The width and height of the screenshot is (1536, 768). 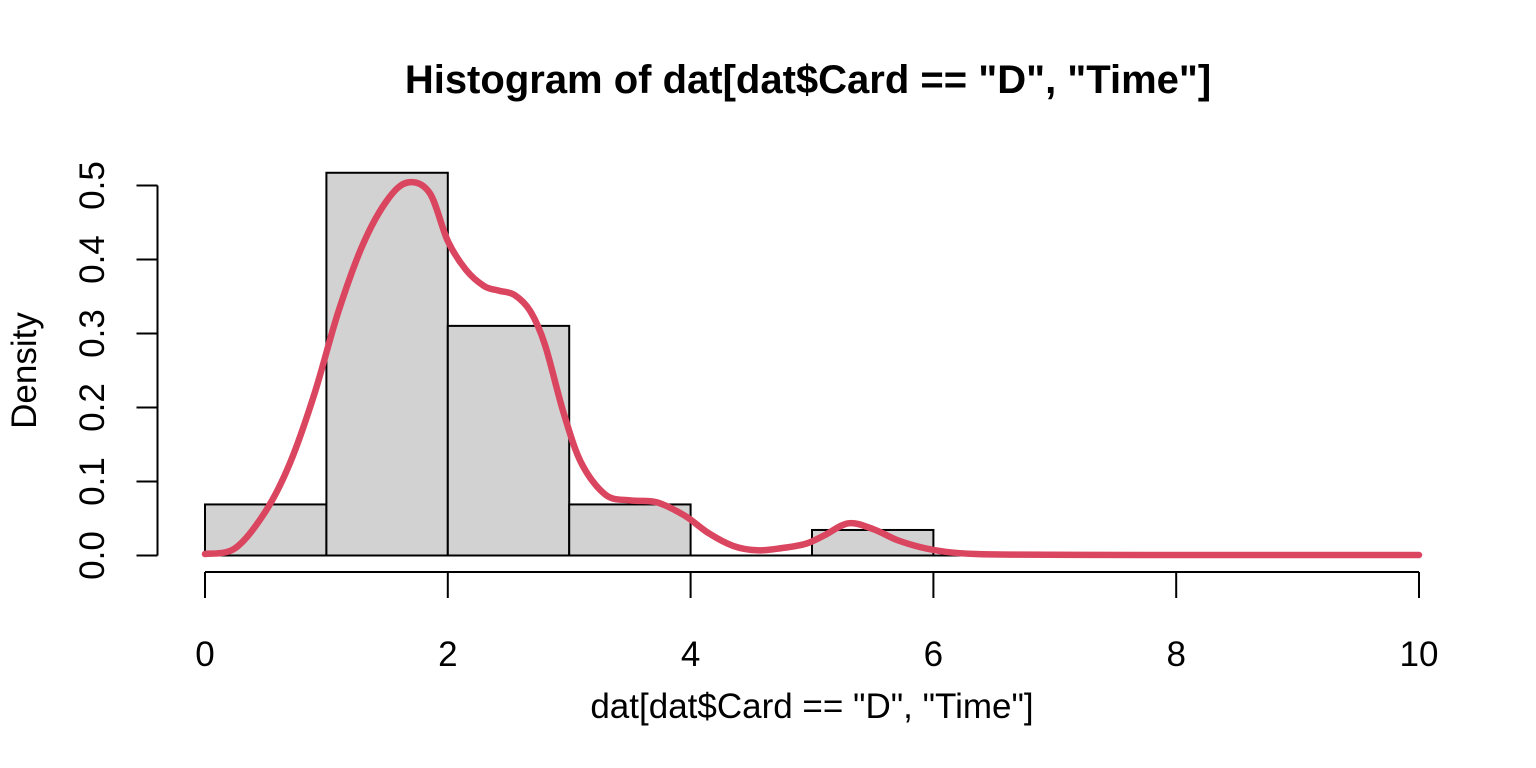 What do you see at coordinates (92, 555) in the screenshot?
I see `y-tick-label: 0.0` at bounding box center [92, 555].